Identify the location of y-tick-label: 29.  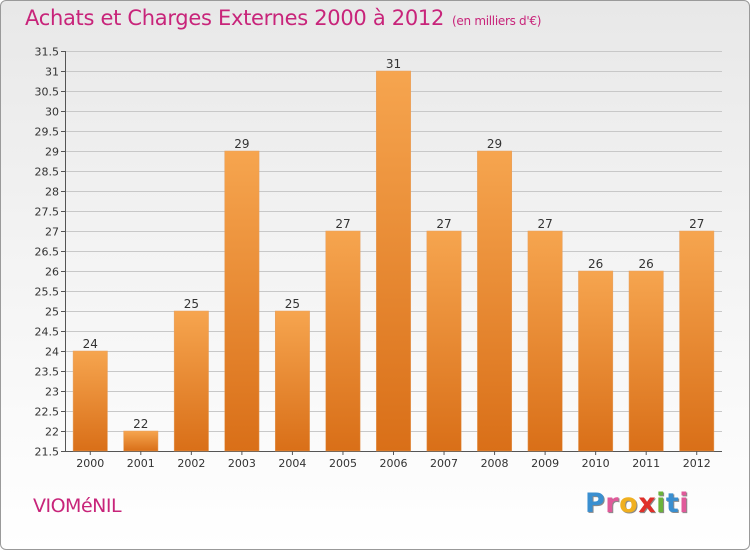
(52, 152).